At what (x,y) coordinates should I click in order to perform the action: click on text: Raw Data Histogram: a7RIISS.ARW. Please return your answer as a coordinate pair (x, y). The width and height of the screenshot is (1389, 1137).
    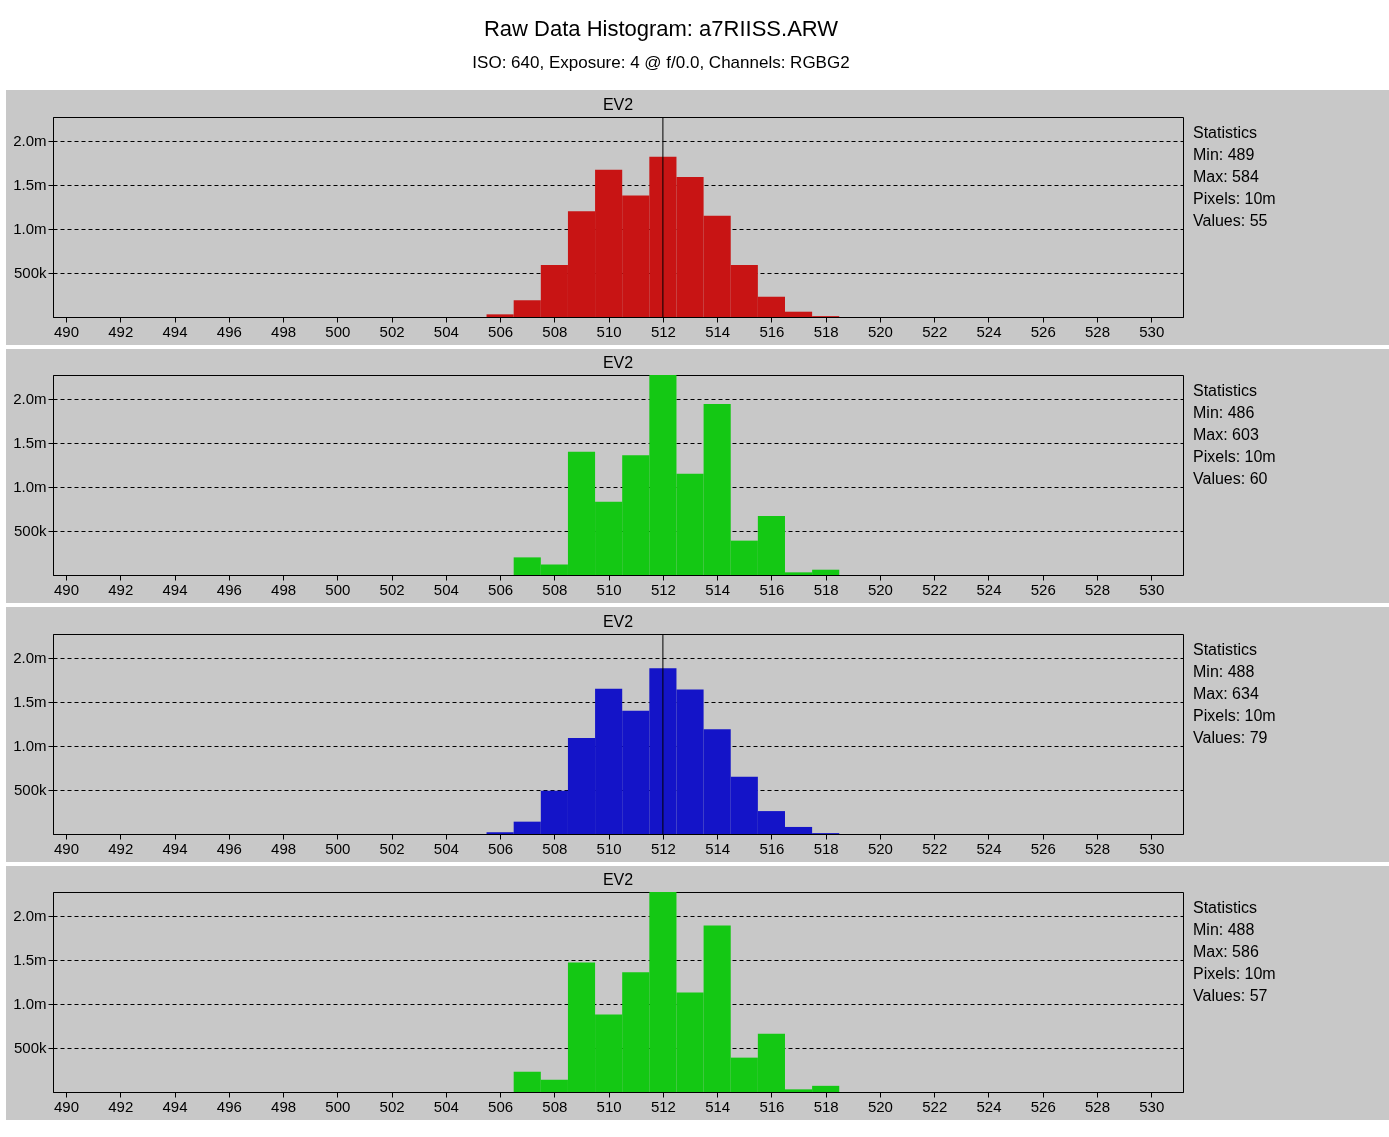
    Looking at the image, I should click on (661, 28).